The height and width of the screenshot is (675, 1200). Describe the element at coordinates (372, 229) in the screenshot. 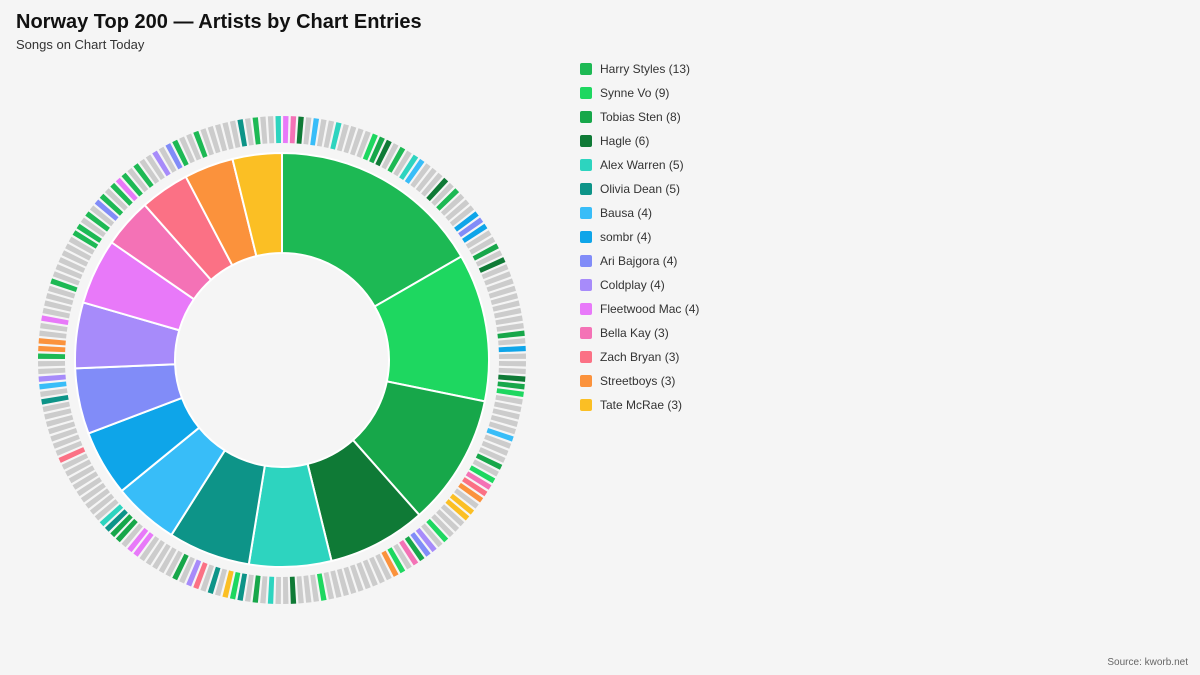

I see `slice-harry-styles` at that location.